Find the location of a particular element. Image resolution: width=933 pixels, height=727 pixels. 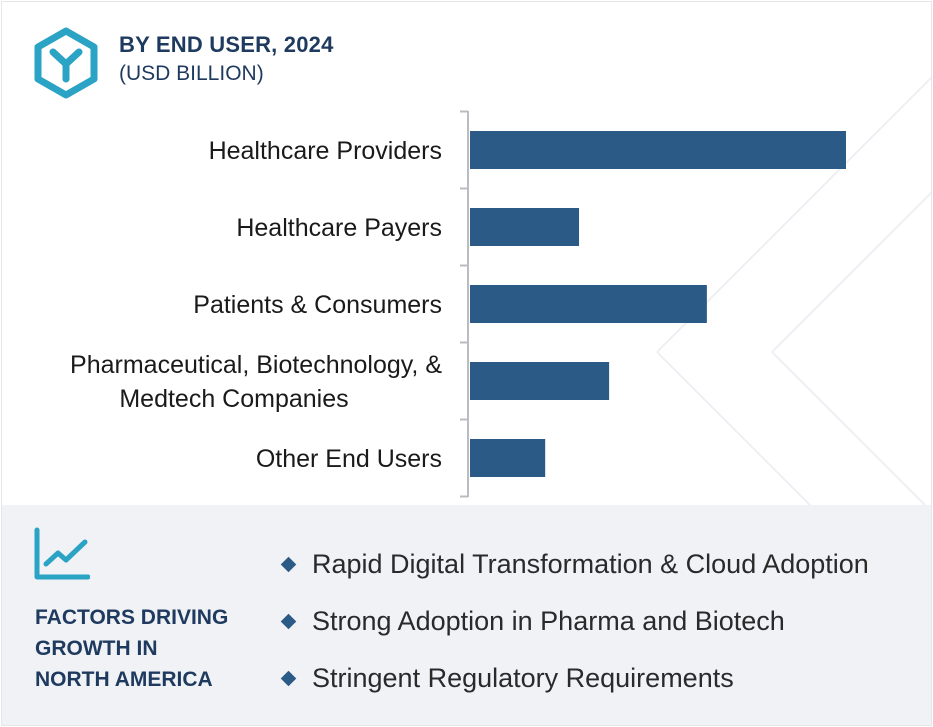

category-label: Pharmaceutical, Biotechnology, & is located at coordinates (256, 365).